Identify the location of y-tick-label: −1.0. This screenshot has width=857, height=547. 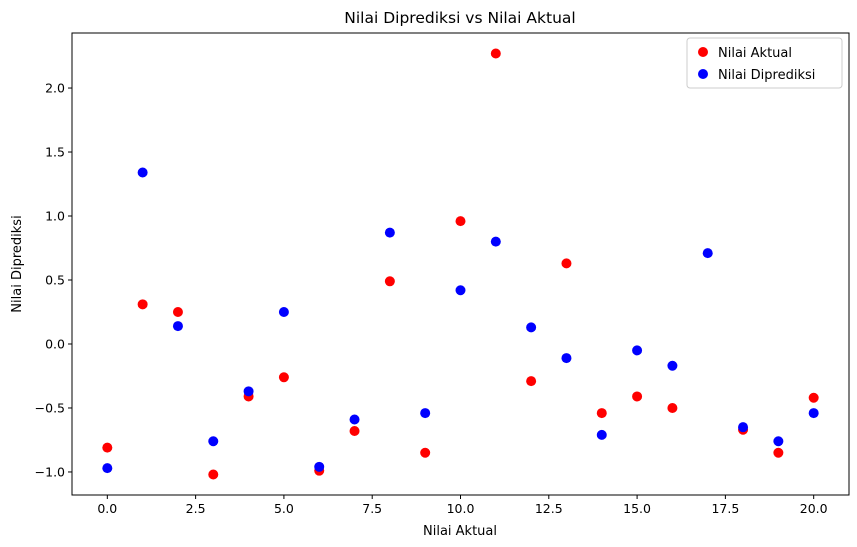
(50, 471).